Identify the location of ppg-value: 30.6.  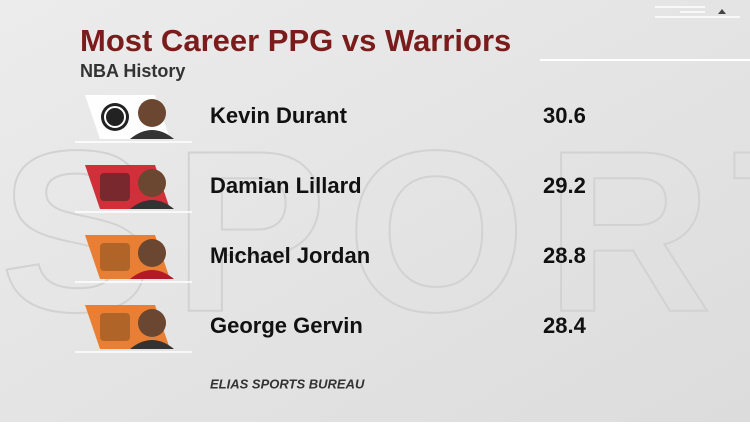
(564, 115).